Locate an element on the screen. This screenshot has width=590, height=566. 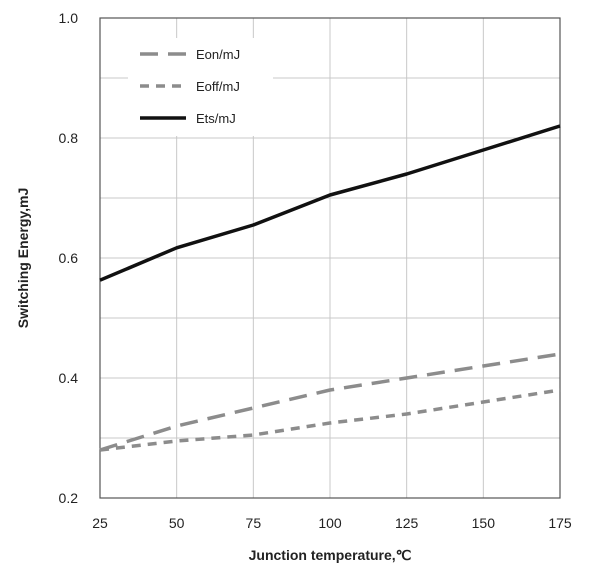
x-tick-label: 150 is located at coordinates (484, 523).